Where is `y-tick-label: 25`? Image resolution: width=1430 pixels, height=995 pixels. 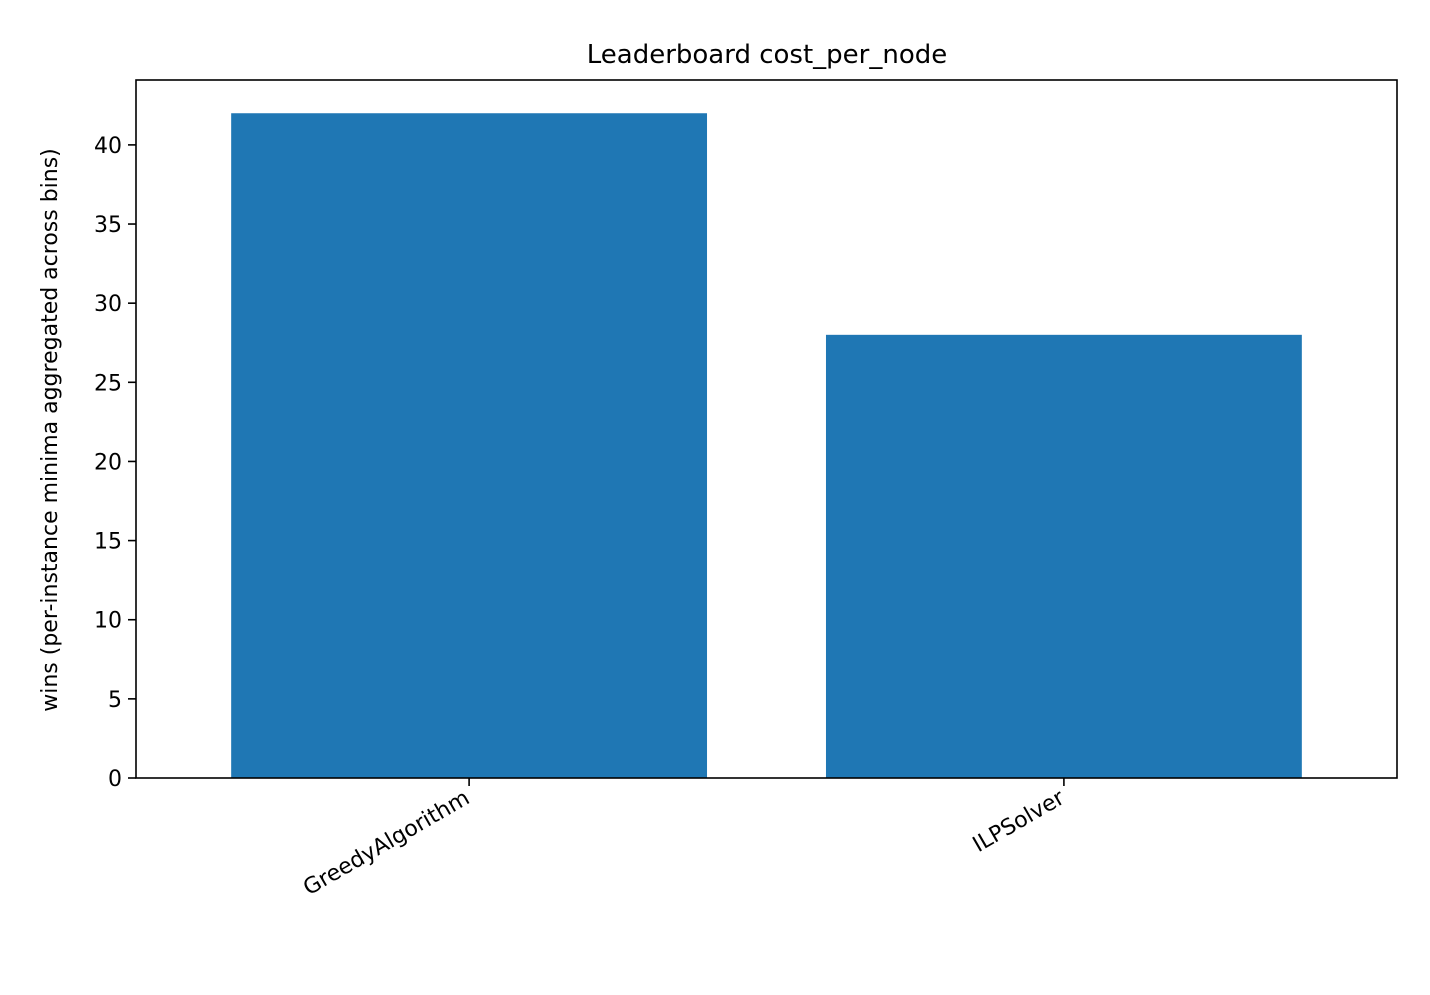 y-tick-label: 25 is located at coordinates (108, 383).